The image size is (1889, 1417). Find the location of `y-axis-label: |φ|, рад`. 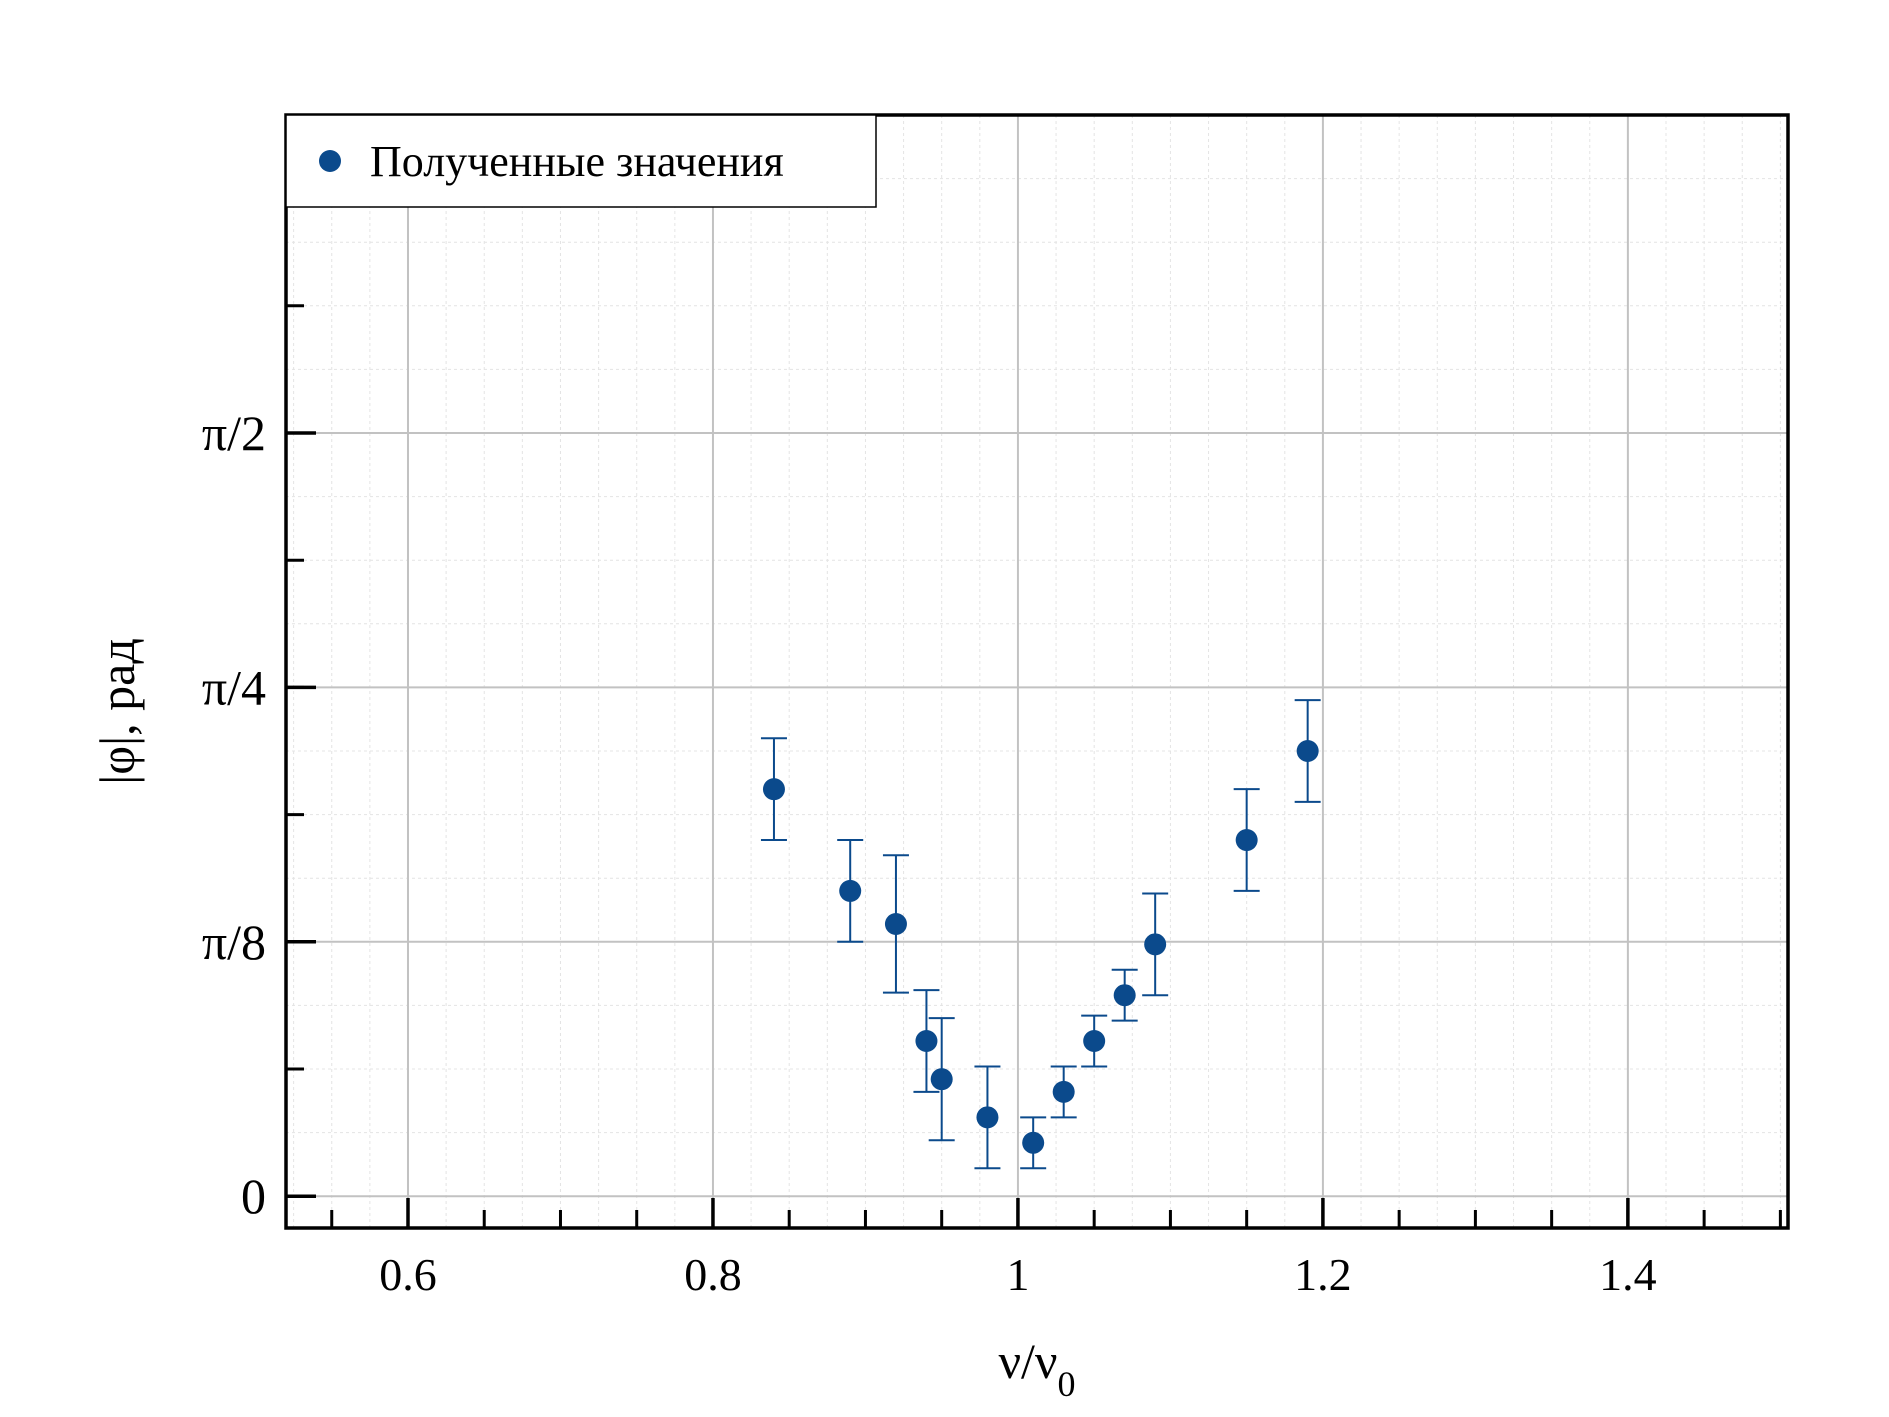

y-axis-label: |φ|, рад is located at coordinates (117, 711).